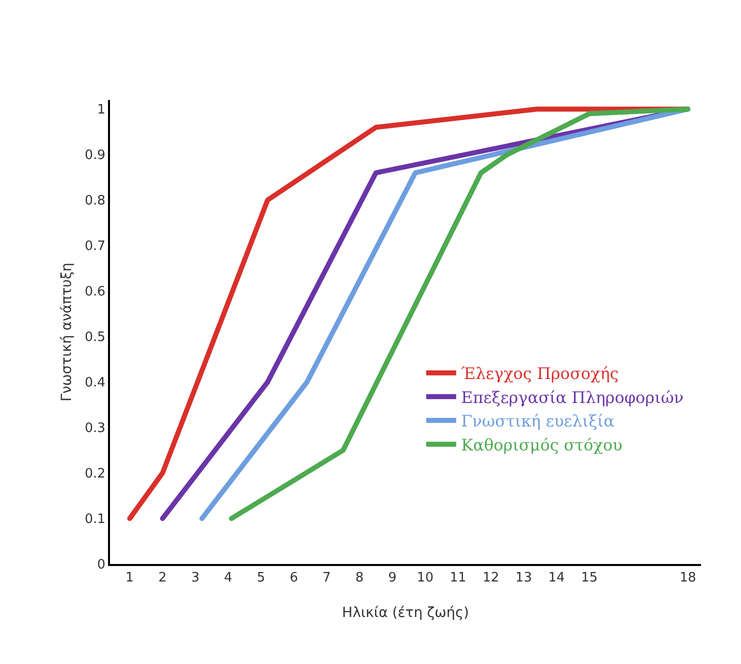 Image resolution: width=741 pixels, height=664 pixels. What do you see at coordinates (95, 428) in the screenshot?
I see `y-tick-label: 0.3` at bounding box center [95, 428].